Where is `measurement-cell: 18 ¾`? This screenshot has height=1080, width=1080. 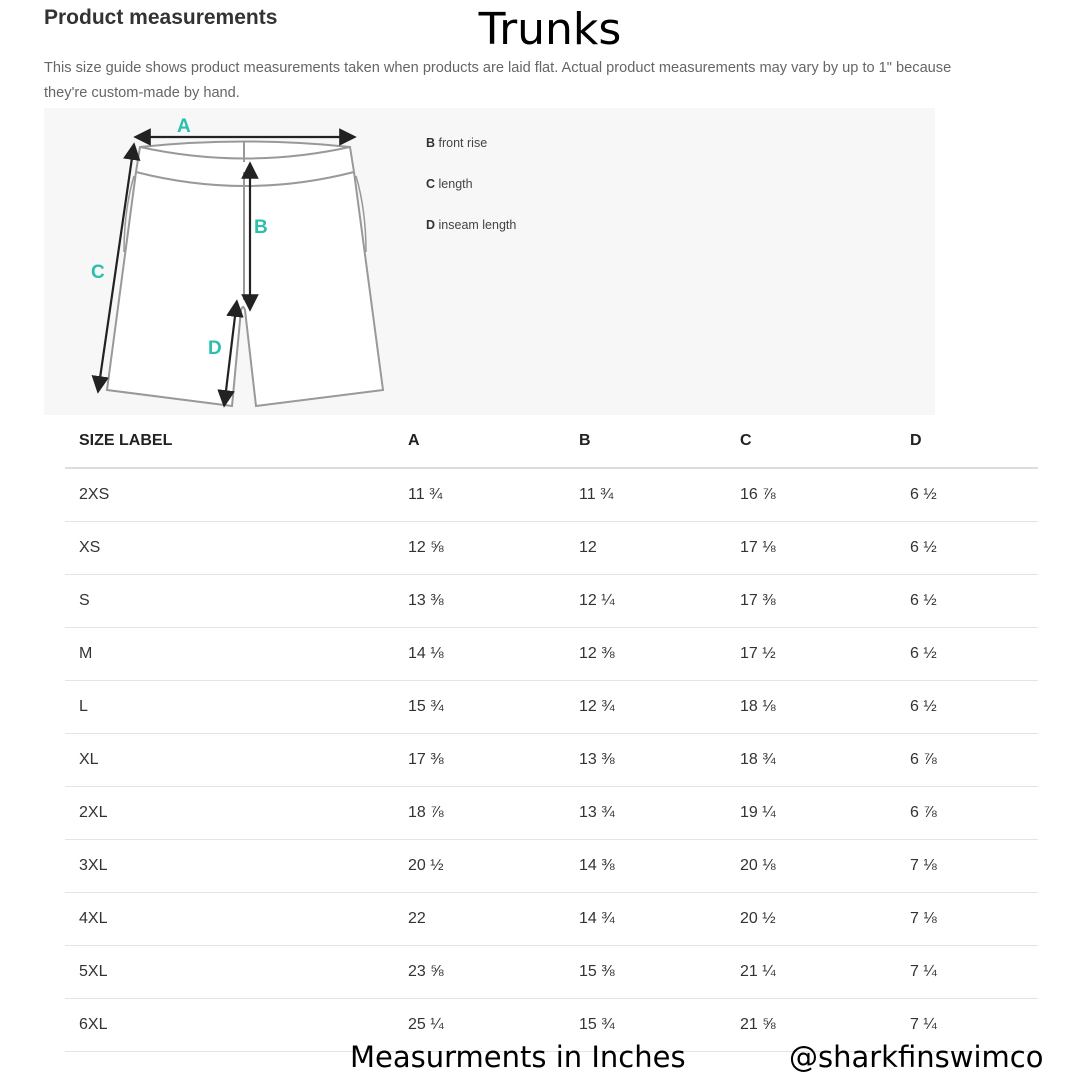
measurement-cell: 18 ¾ is located at coordinates (758, 759).